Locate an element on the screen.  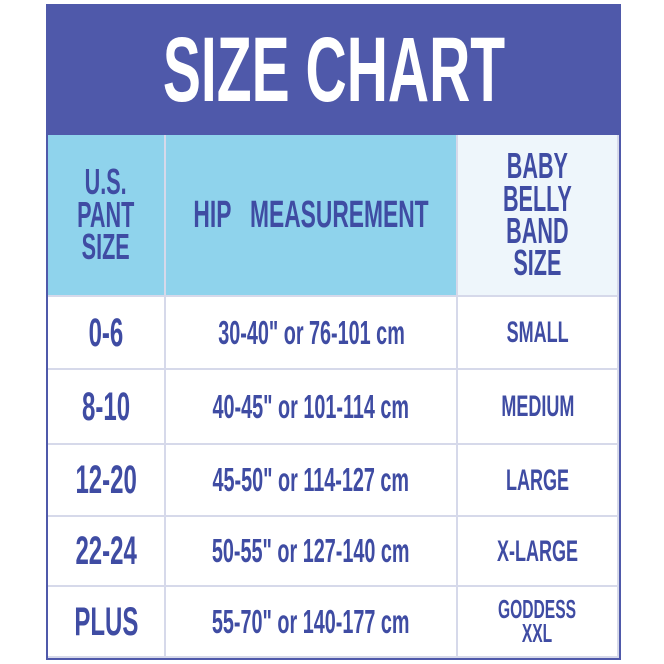
table-cell: LARGE is located at coordinates (538, 481).